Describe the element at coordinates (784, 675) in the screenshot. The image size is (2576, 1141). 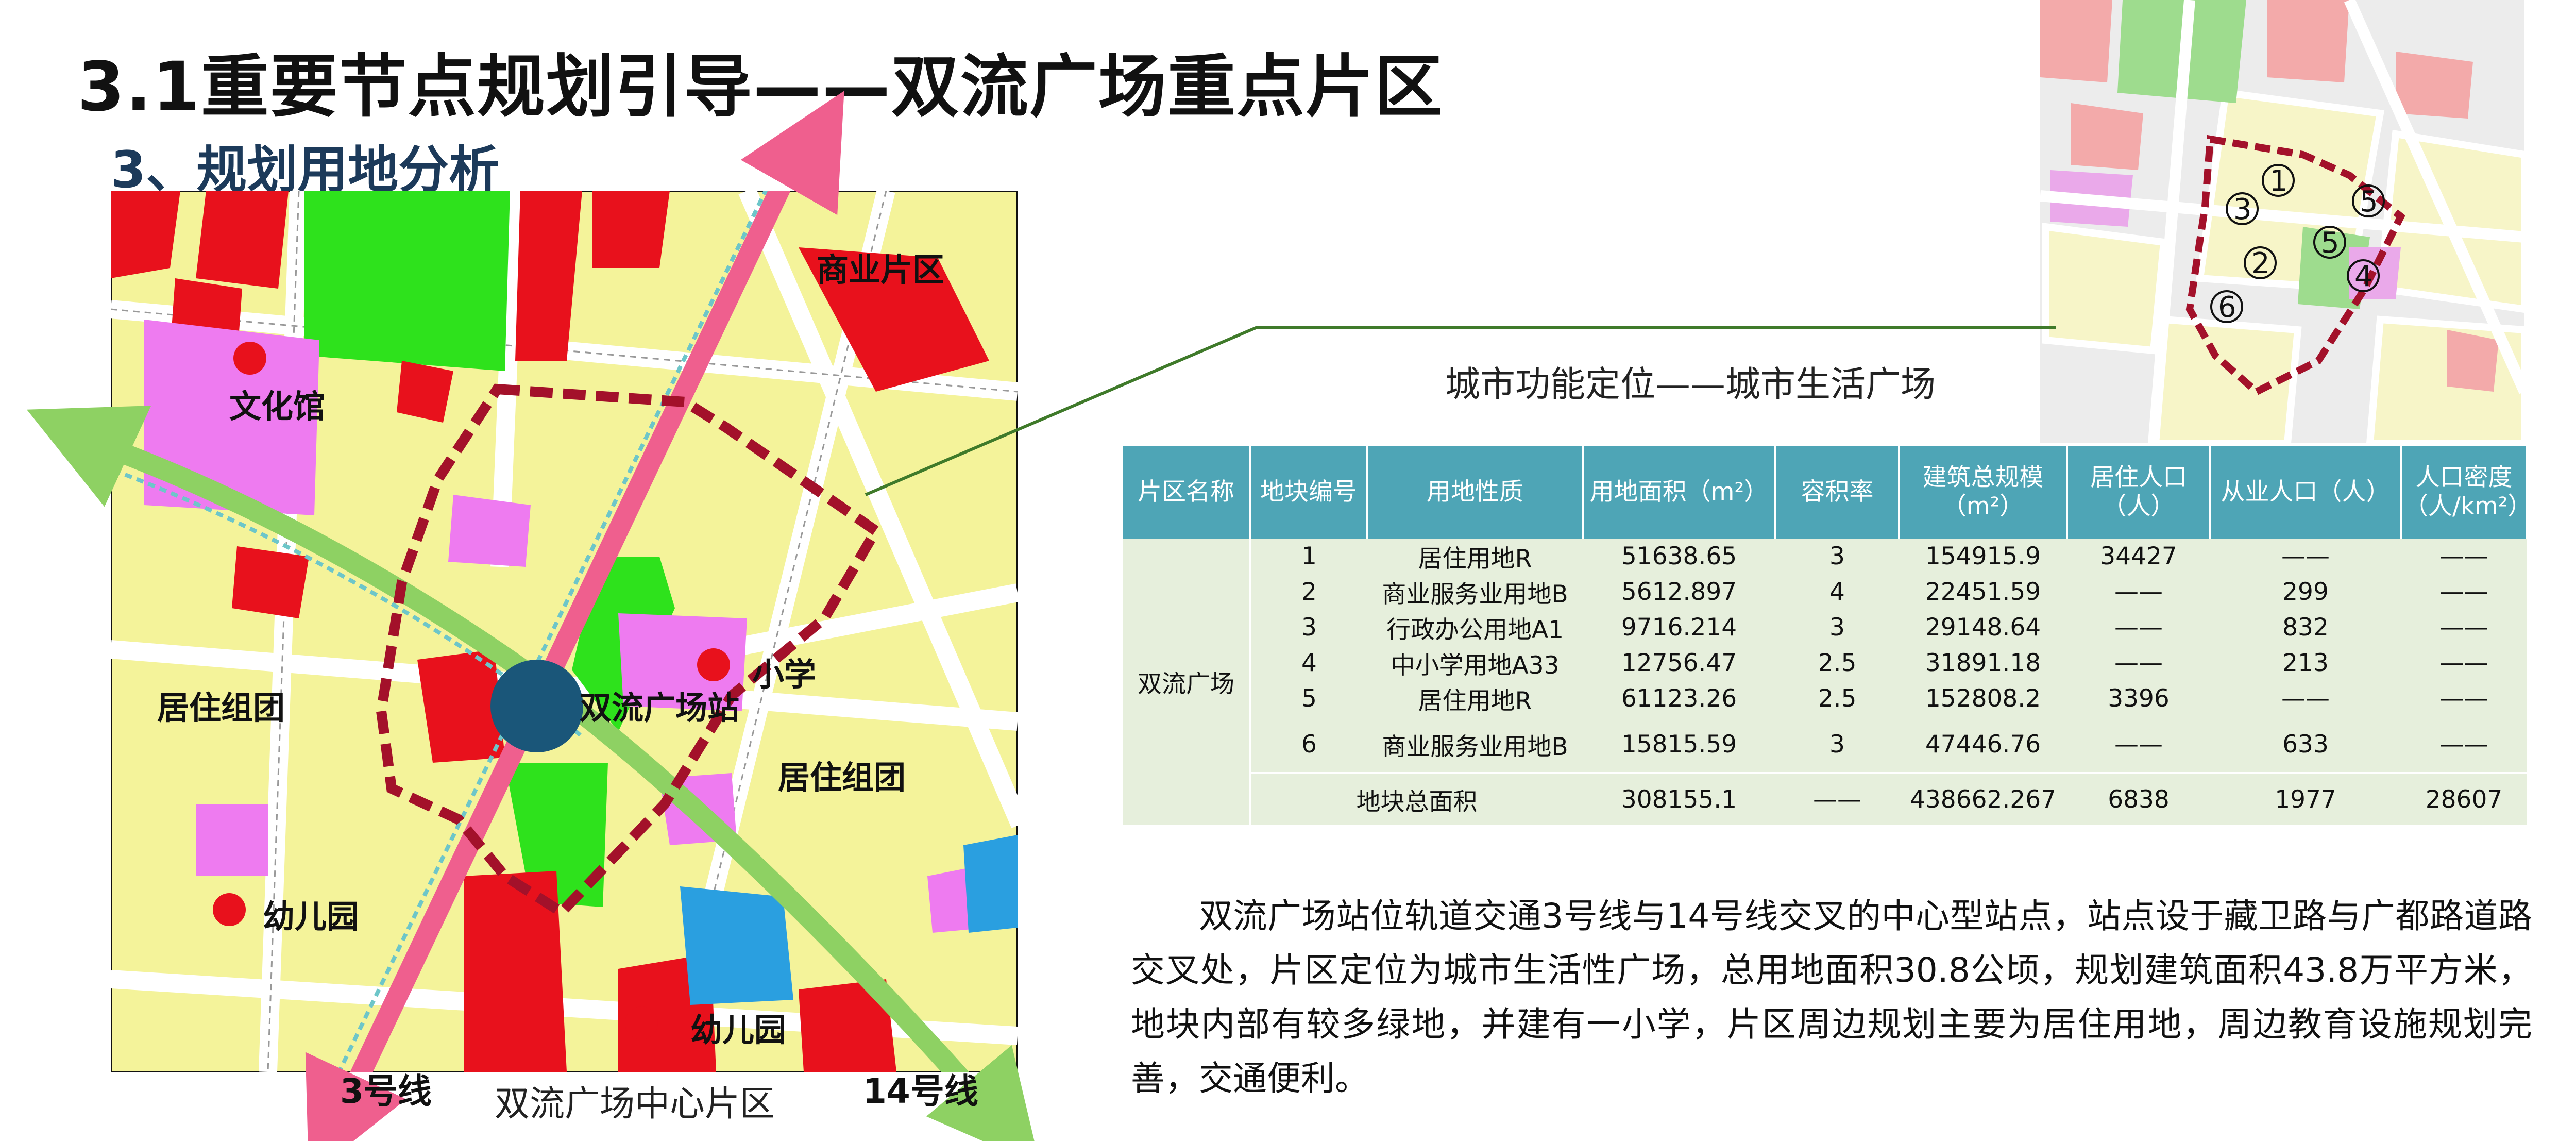
I see `label-primary-school: 小学` at that location.